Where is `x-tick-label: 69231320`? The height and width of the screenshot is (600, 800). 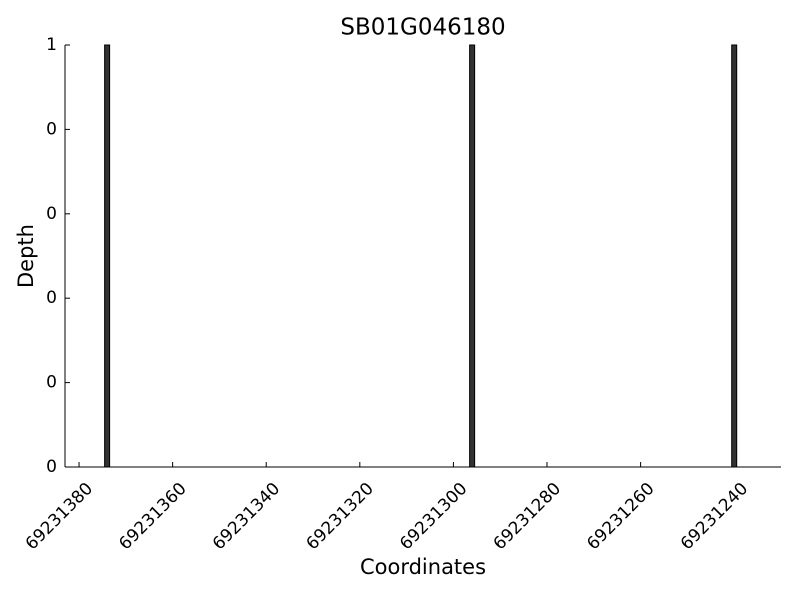 x-tick-label: 69231320 is located at coordinates (340, 516).